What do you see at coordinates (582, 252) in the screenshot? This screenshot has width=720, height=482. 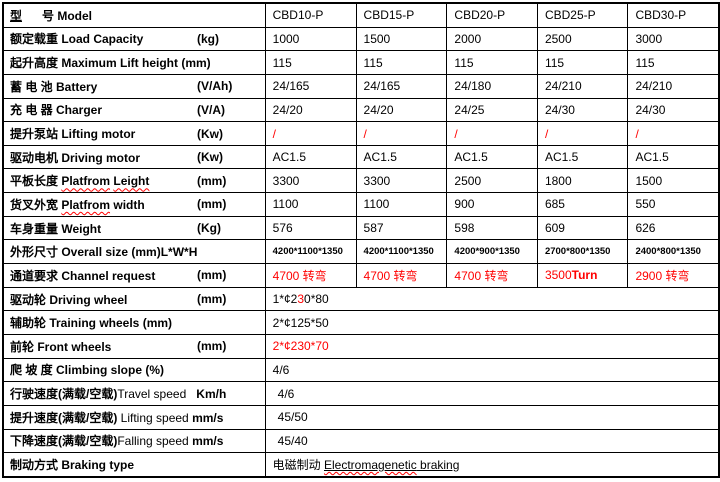 I see `spec-value: 2700*800*1350` at bounding box center [582, 252].